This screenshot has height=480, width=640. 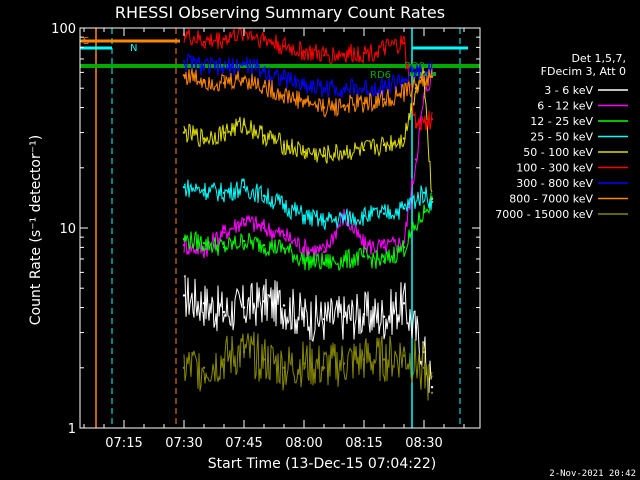 What do you see at coordinates (72, 429) in the screenshot?
I see `y-tick-label: 1` at bounding box center [72, 429].